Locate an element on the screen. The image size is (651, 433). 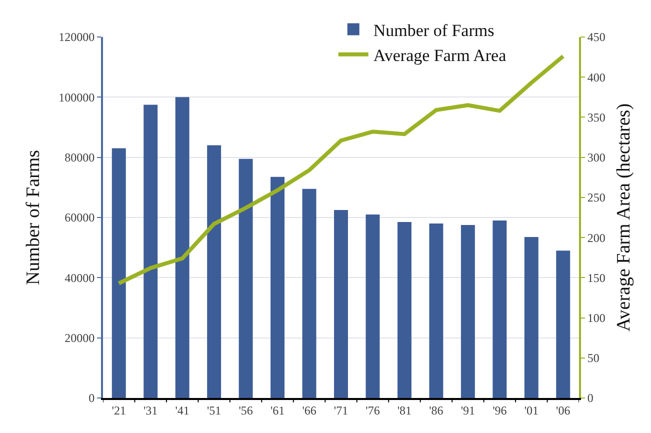
x-tick-label: '61 is located at coordinates (277, 410).